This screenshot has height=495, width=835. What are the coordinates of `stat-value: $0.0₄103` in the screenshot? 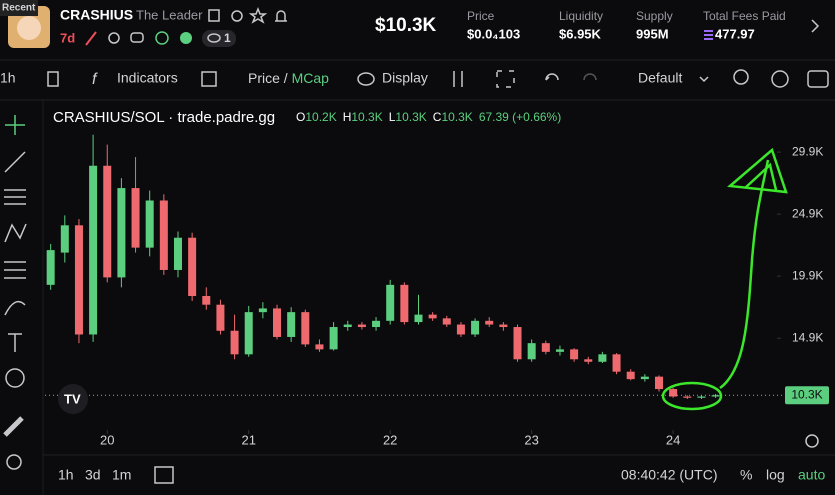 It's located at (493, 33).